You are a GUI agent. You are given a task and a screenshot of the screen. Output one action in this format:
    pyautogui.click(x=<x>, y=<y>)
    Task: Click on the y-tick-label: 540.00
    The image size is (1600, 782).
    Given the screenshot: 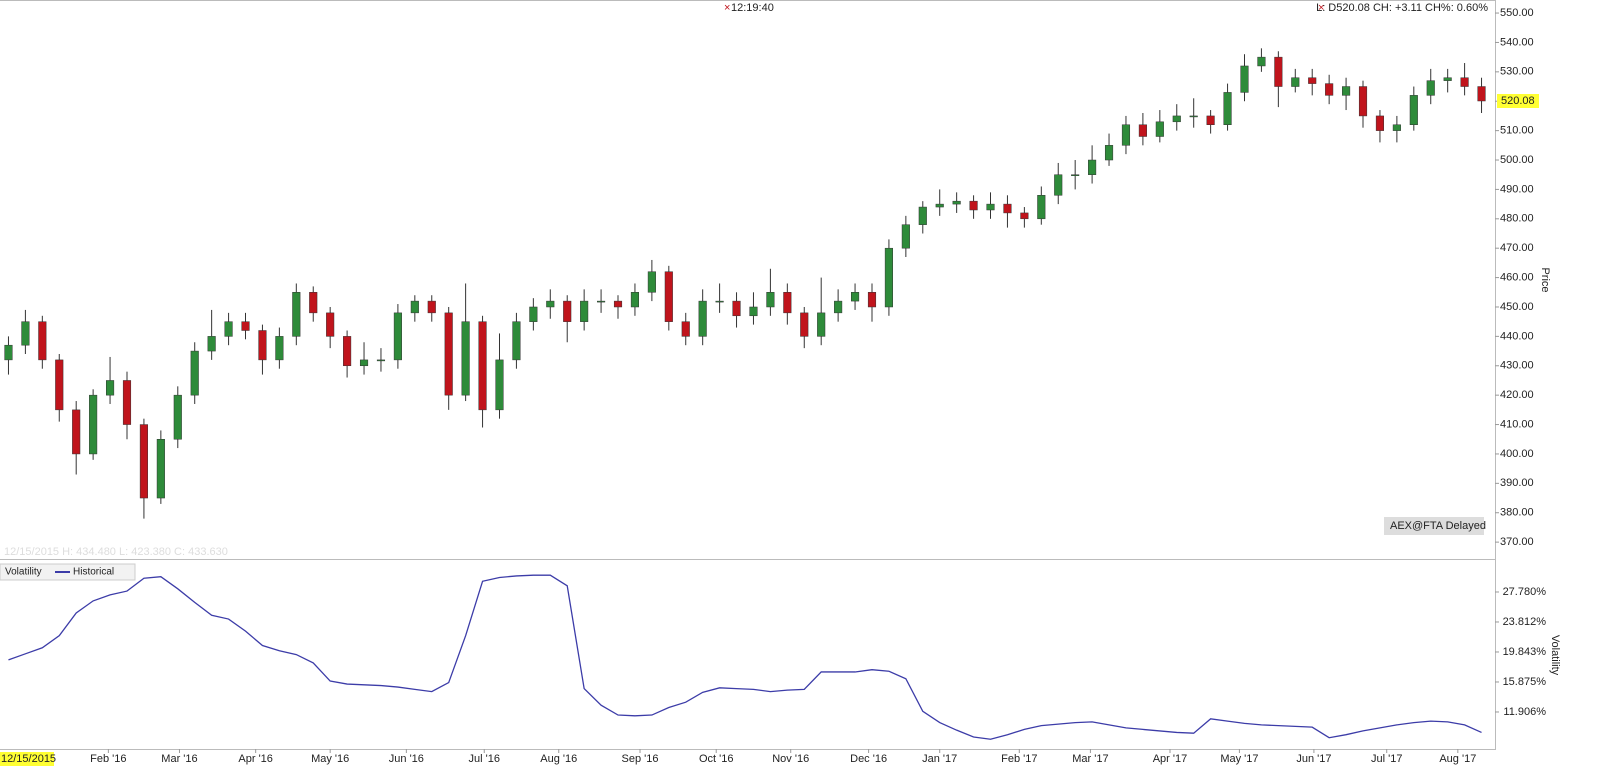 What is the action you would take?
    pyautogui.click(x=1517, y=42)
    